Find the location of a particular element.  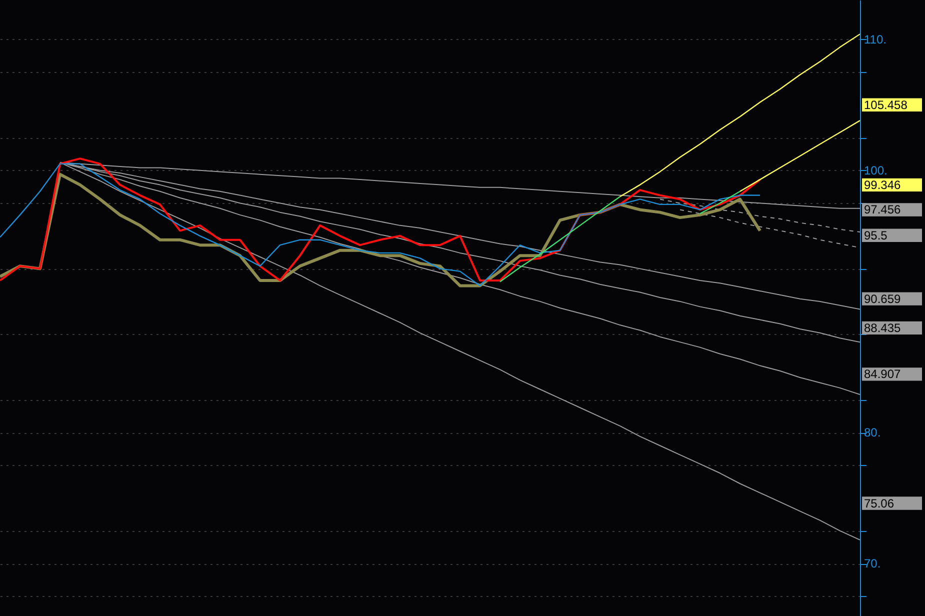

text: 105.458 is located at coordinates (886, 105).